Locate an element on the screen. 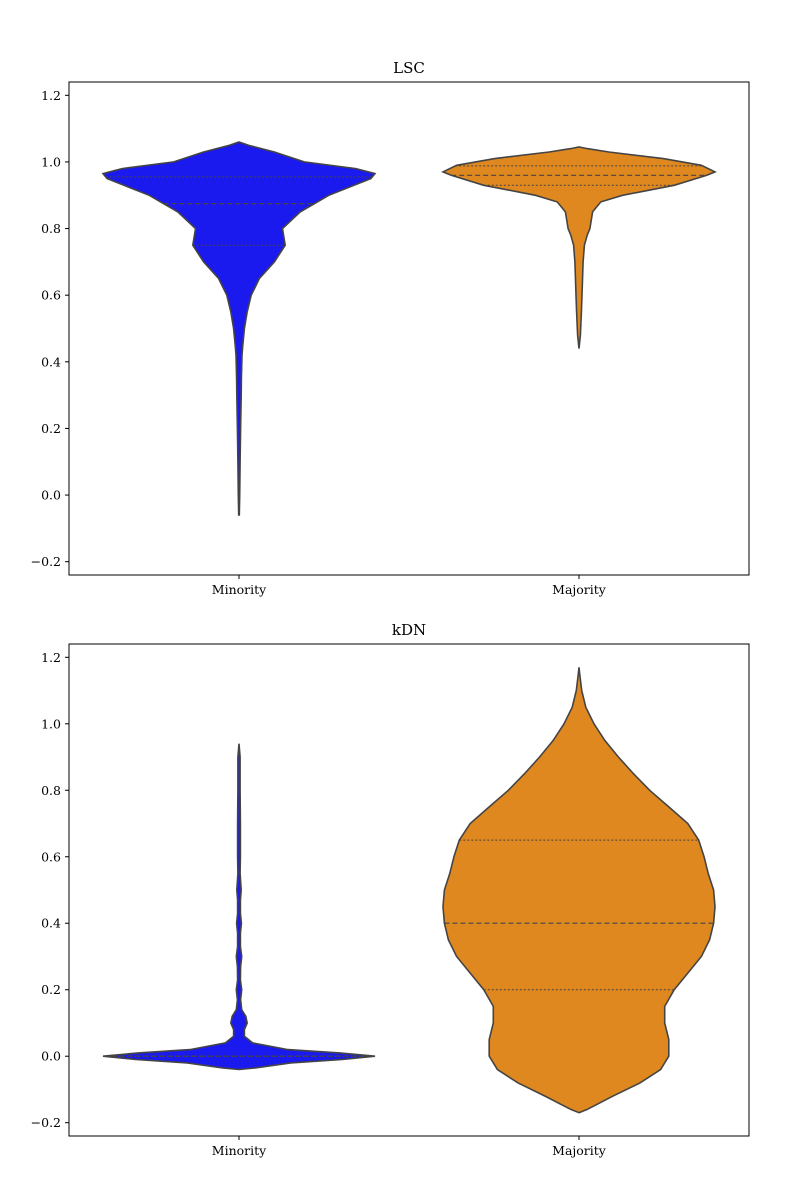 The image size is (800, 1200). chart-title: kDN is located at coordinates (409, 630).